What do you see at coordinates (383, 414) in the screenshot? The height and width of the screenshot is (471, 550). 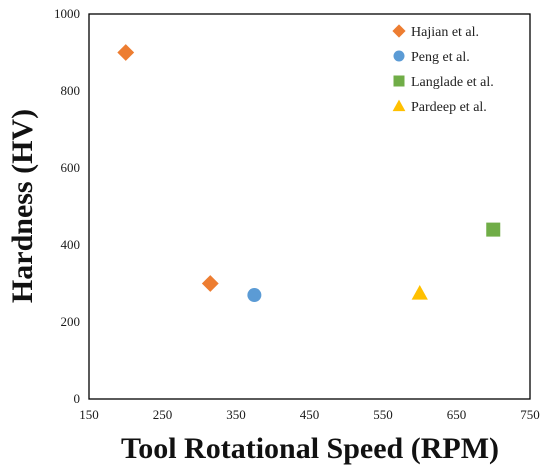 I see `x-tick-label: 550` at bounding box center [383, 414].